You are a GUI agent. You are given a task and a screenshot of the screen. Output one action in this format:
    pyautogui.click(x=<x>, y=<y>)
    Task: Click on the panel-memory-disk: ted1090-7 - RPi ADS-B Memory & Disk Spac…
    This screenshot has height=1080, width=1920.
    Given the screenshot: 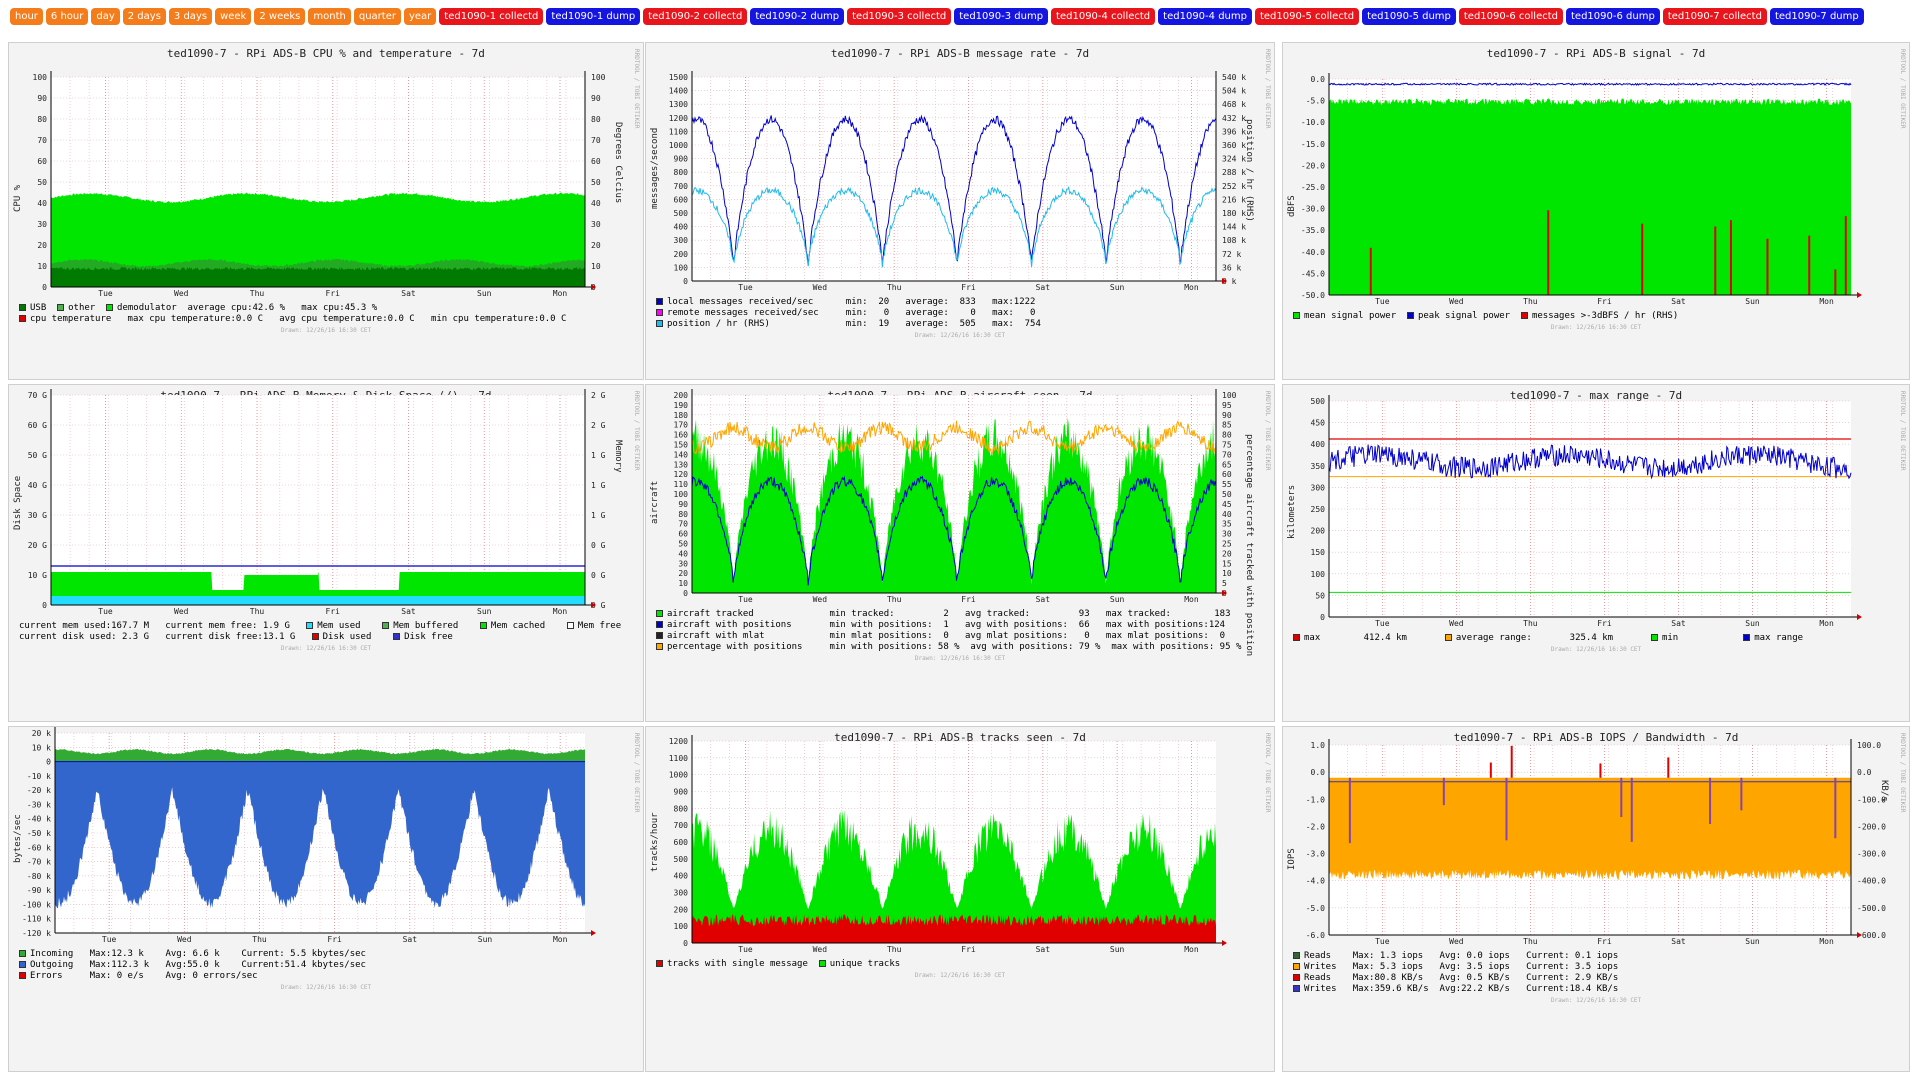 What is the action you would take?
    pyautogui.click(x=326, y=553)
    